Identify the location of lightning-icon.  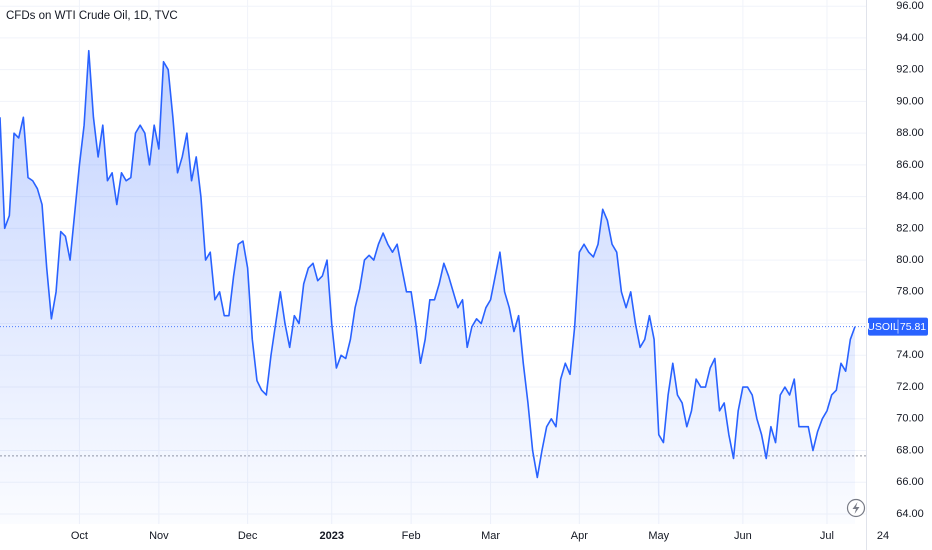
(856, 508).